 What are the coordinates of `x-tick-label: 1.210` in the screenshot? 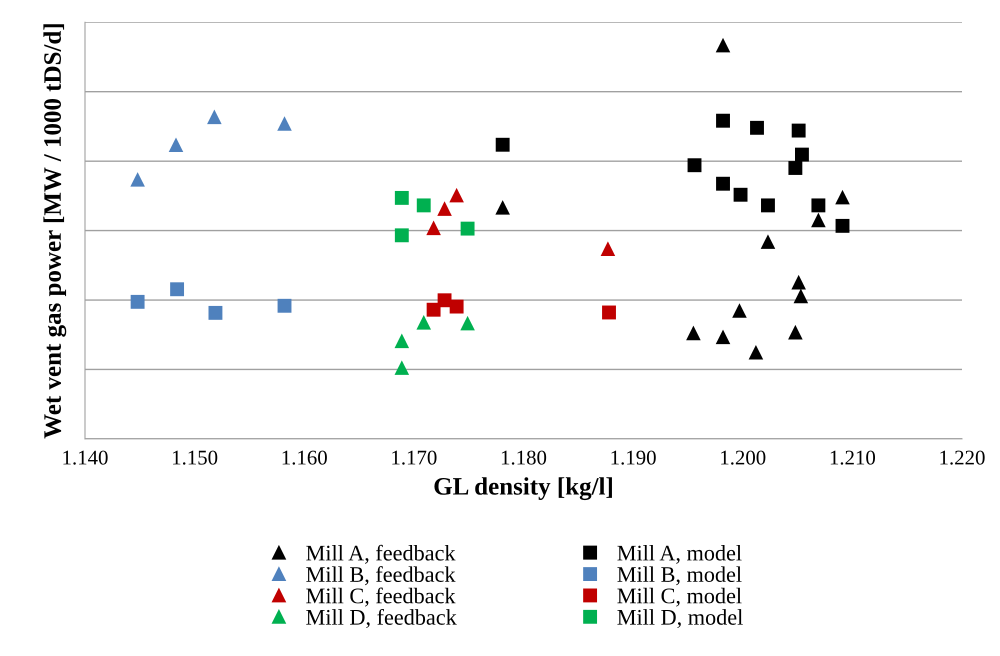 It's located at (853, 457).